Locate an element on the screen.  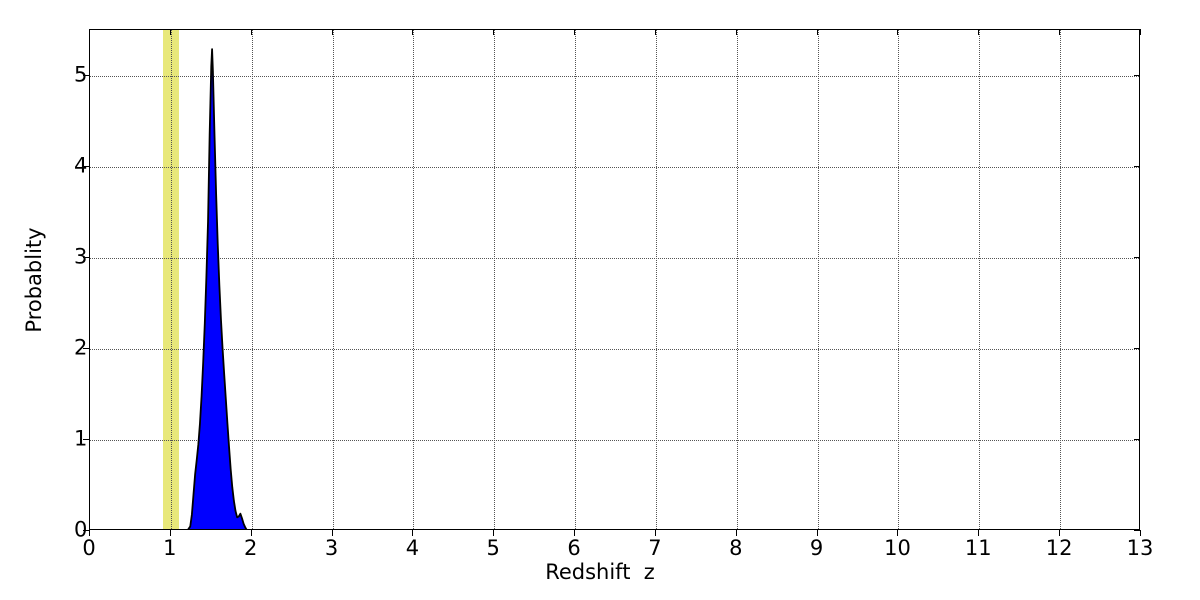
spectroscopic-redshift-marker is located at coordinates (171, 279).